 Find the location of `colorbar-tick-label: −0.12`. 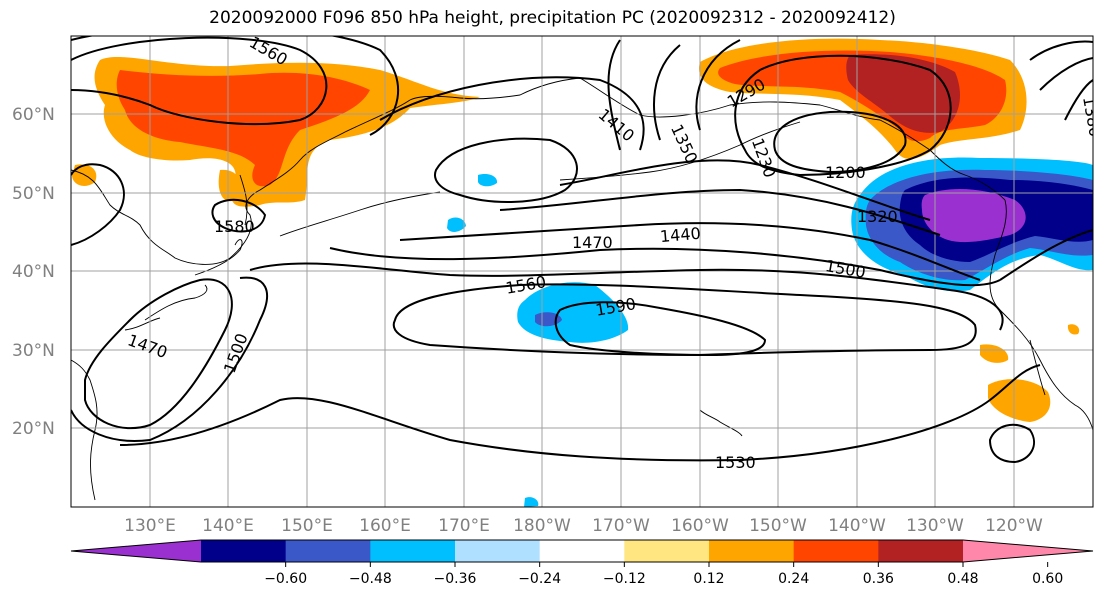

colorbar-tick-label: −0.12 is located at coordinates (624, 579).